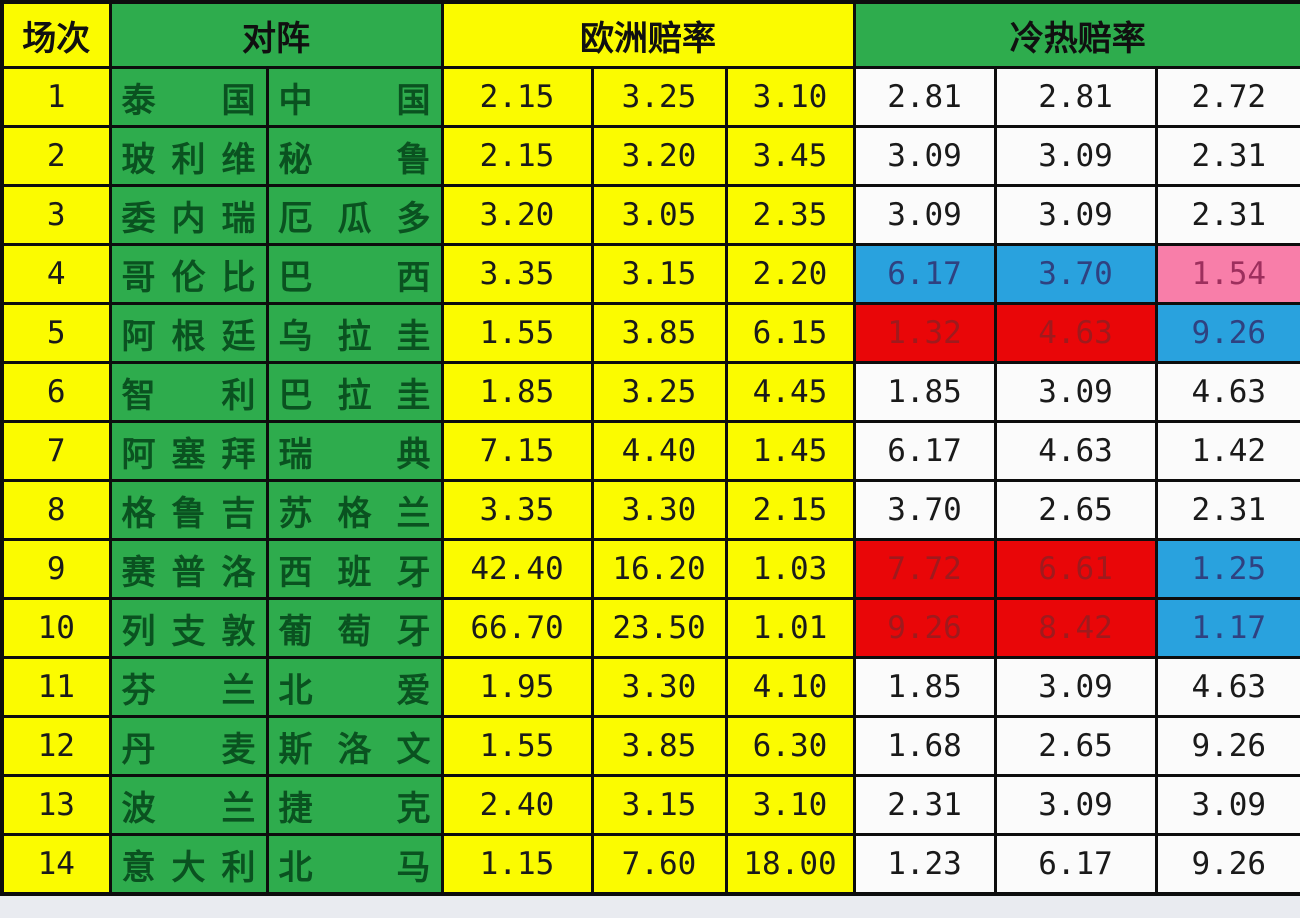  What do you see at coordinates (924, 746) in the screenshot?
I see `coldhot-odds-cell: 1.68` at bounding box center [924, 746].